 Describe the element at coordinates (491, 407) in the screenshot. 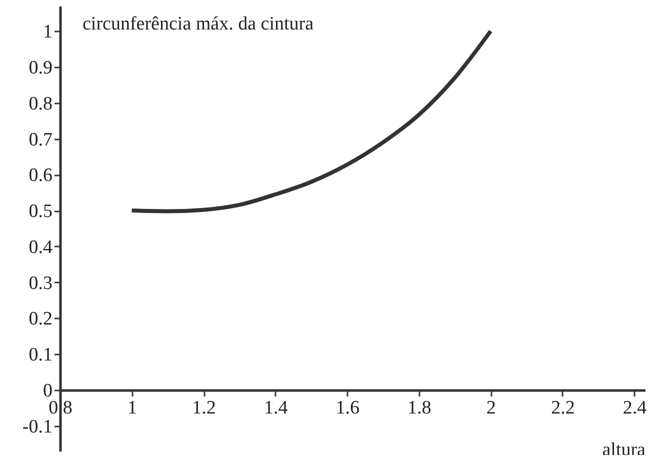

I see `x-tick-label: 2` at that location.